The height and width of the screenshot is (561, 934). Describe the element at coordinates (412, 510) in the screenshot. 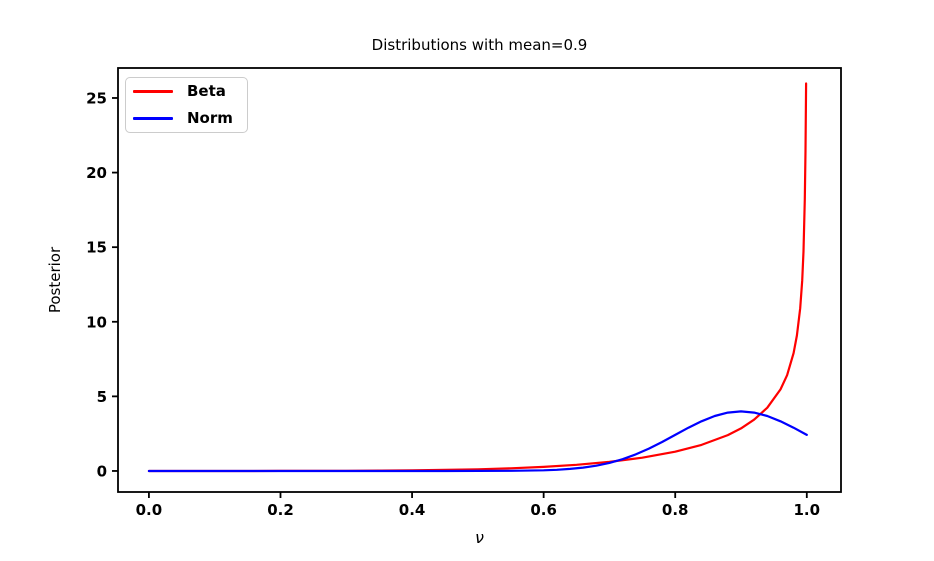

I see `x-tick-label: 0.4` at that location.